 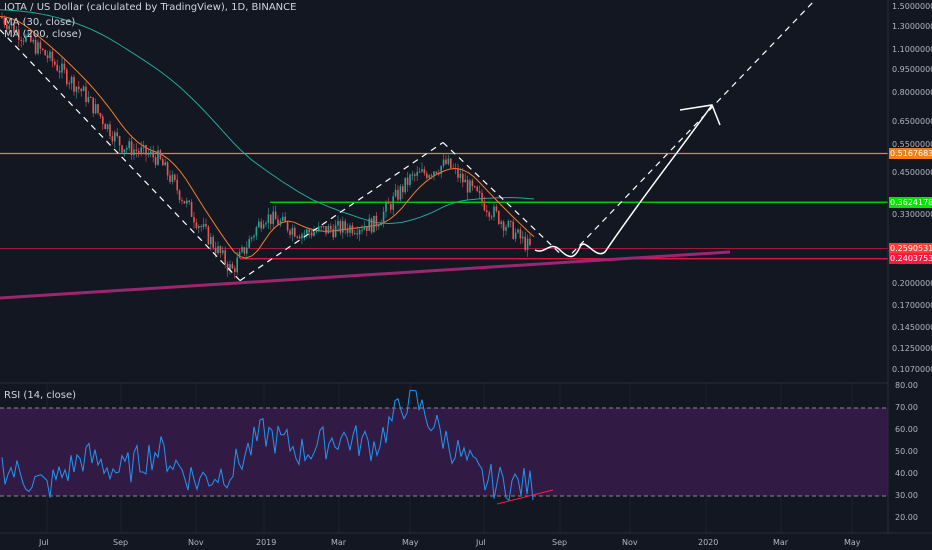 I want to click on arrow-head, so click(x=700, y=115).